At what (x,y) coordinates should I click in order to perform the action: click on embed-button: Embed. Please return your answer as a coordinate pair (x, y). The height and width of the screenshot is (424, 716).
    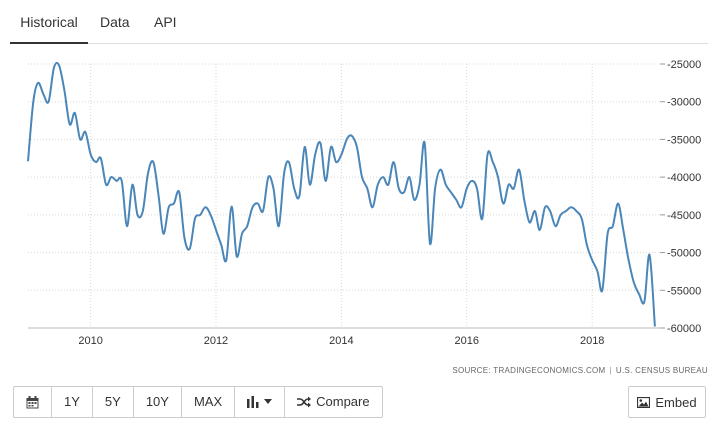
    Looking at the image, I should click on (667, 402).